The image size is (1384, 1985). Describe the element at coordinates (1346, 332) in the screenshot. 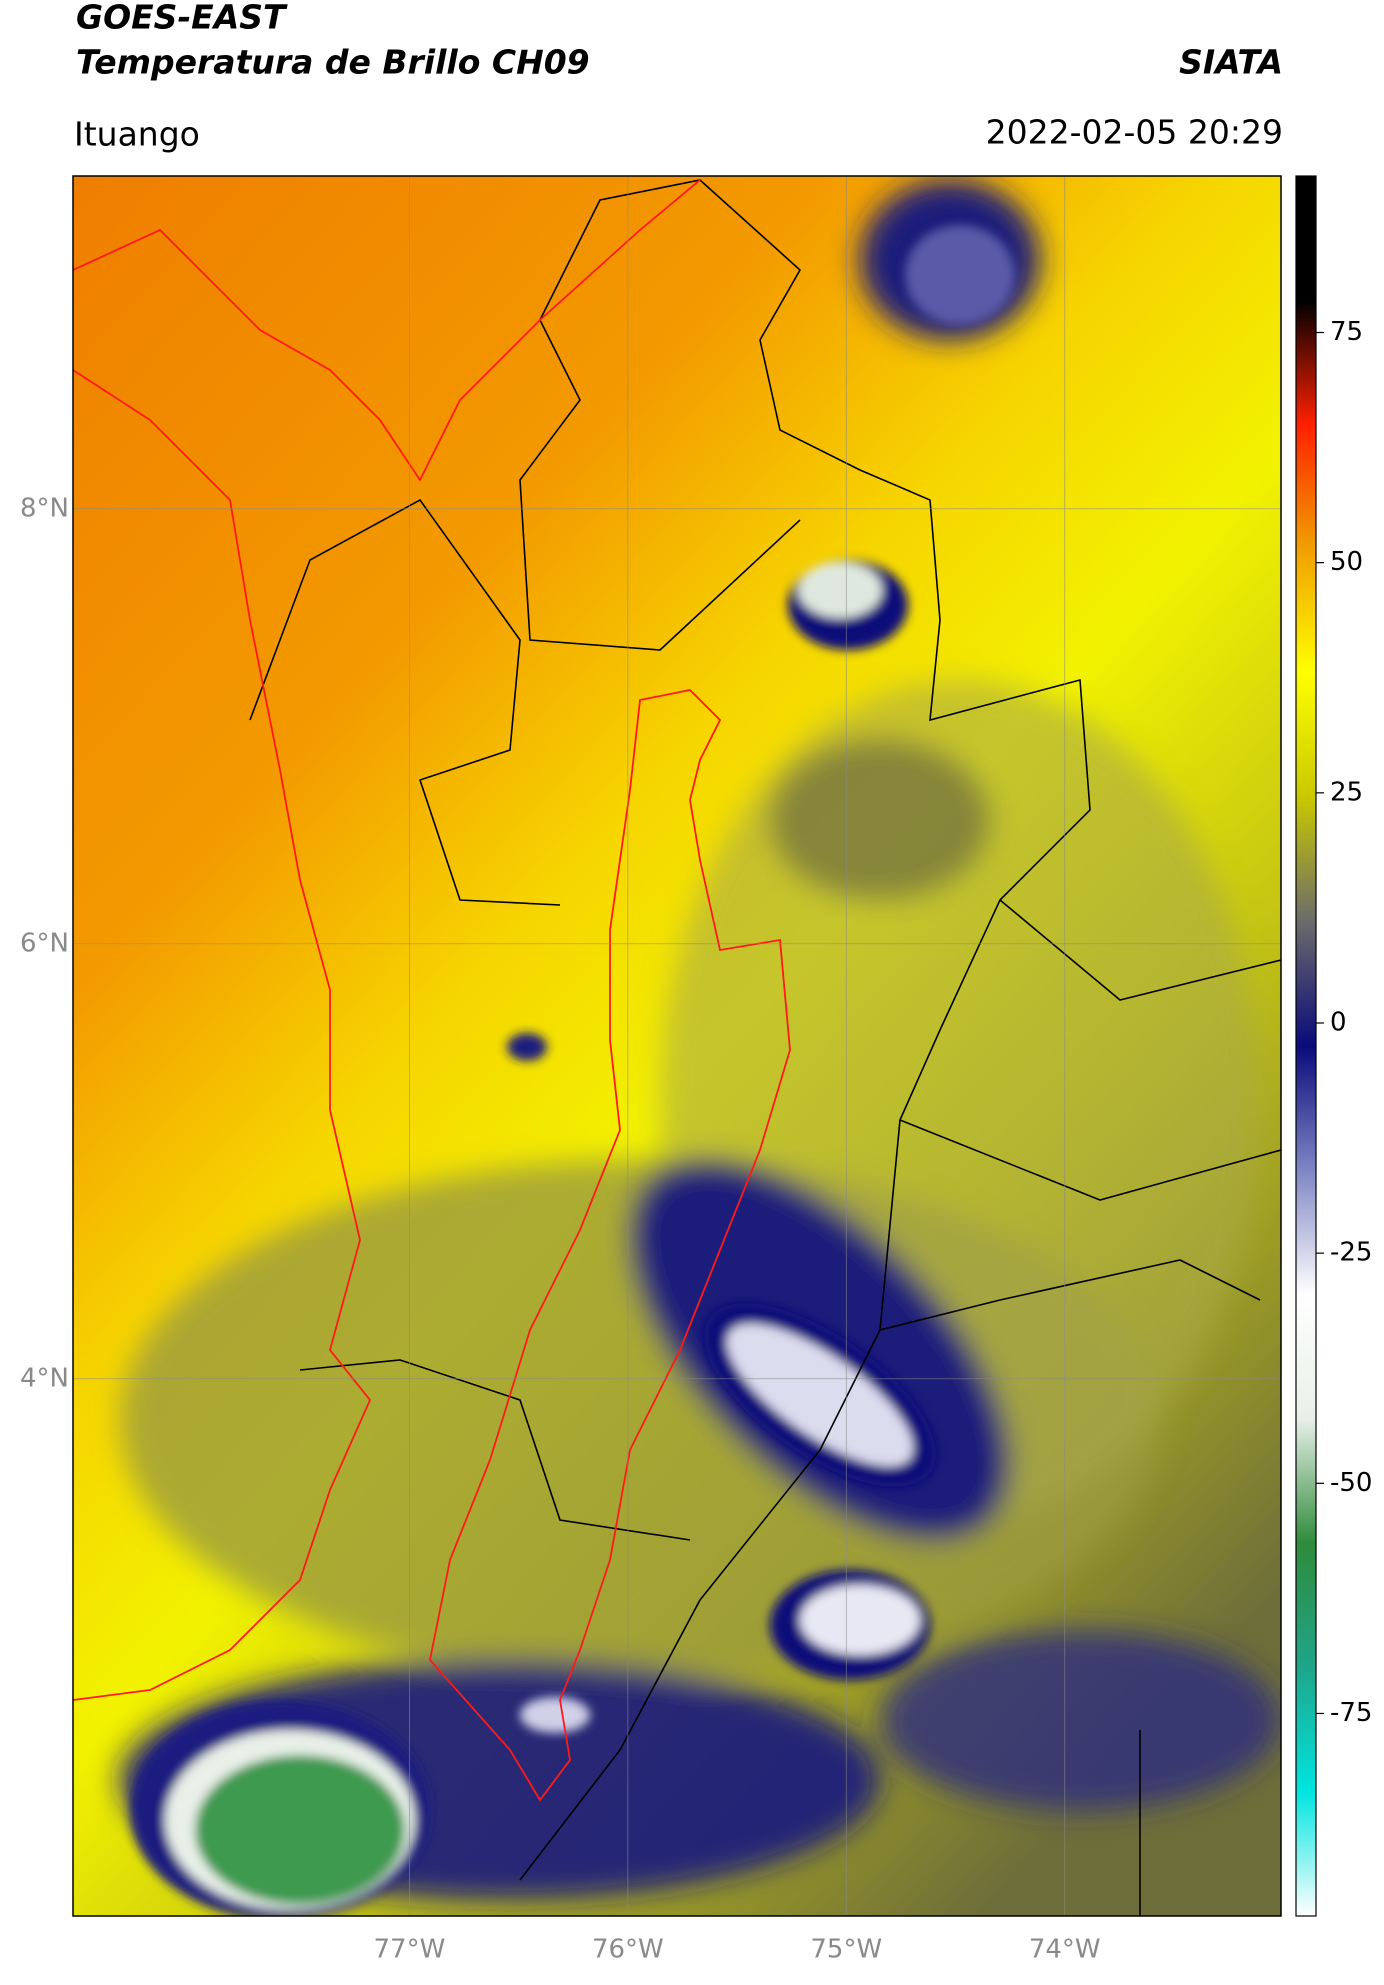

I see `colorbar-tick-label: 75` at that location.